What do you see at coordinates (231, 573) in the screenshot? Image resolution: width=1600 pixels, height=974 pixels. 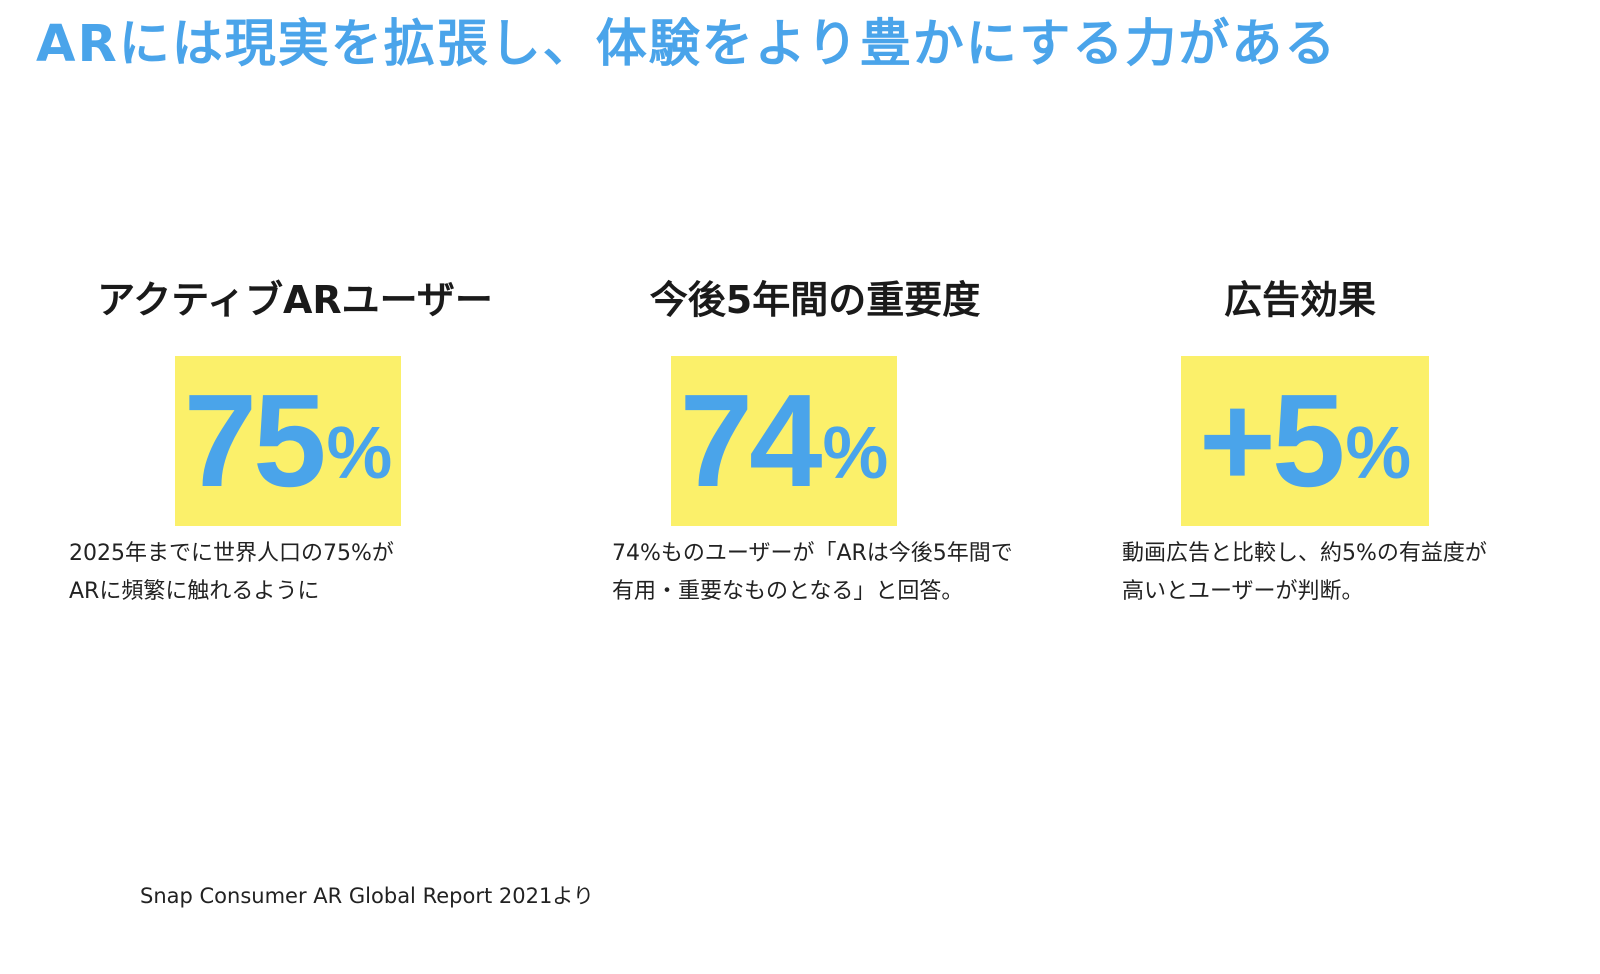 I see `stat-description: 2025年までに世界人口の75%が ARに頻繁に触れるように` at bounding box center [231, 573].